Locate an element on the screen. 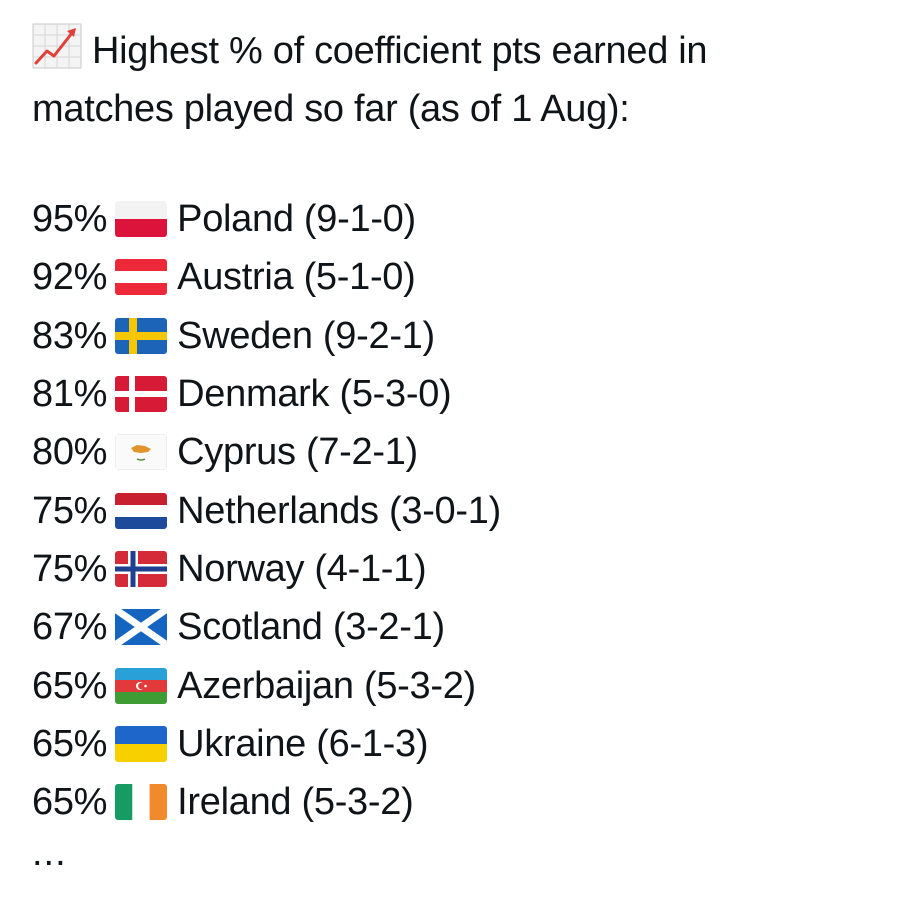 This screenshot has width=900, height=898. headline-line-2: matches played so far (as of 1 Aug): is located at coordinates (331, 109).